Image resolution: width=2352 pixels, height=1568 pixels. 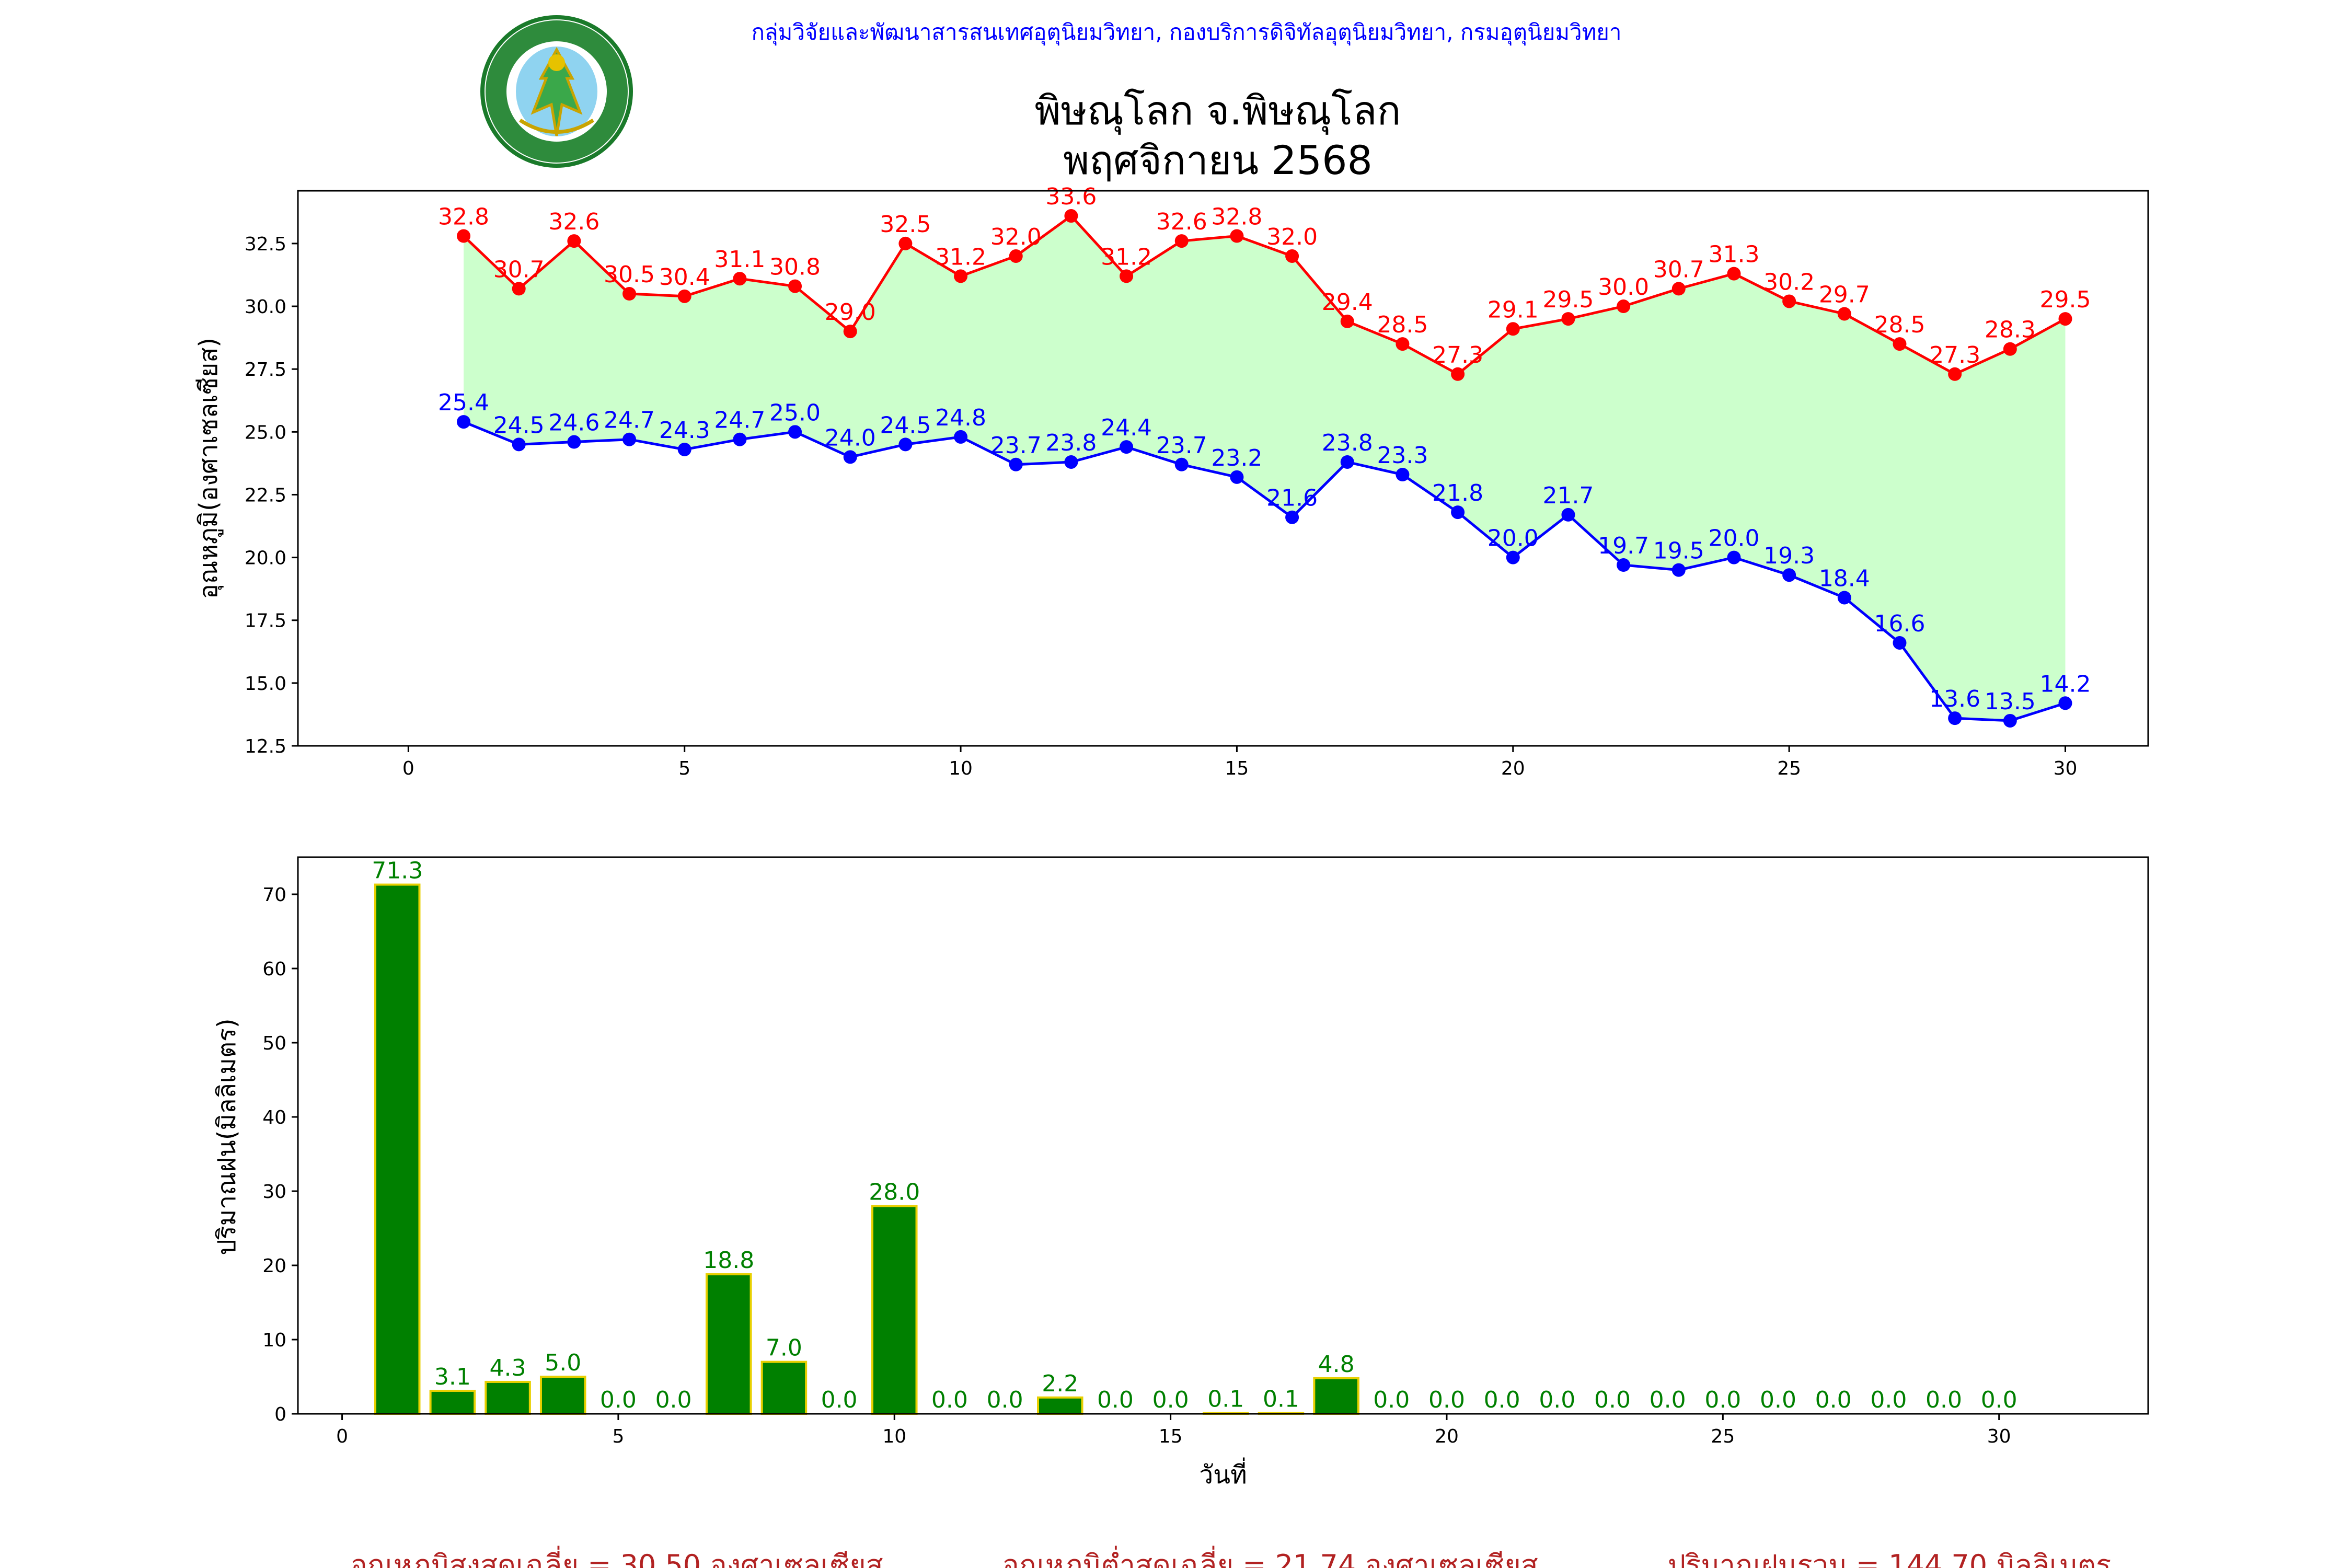 I want to click on max-temperature-label: 30.2, so click(x=1789, y=282).